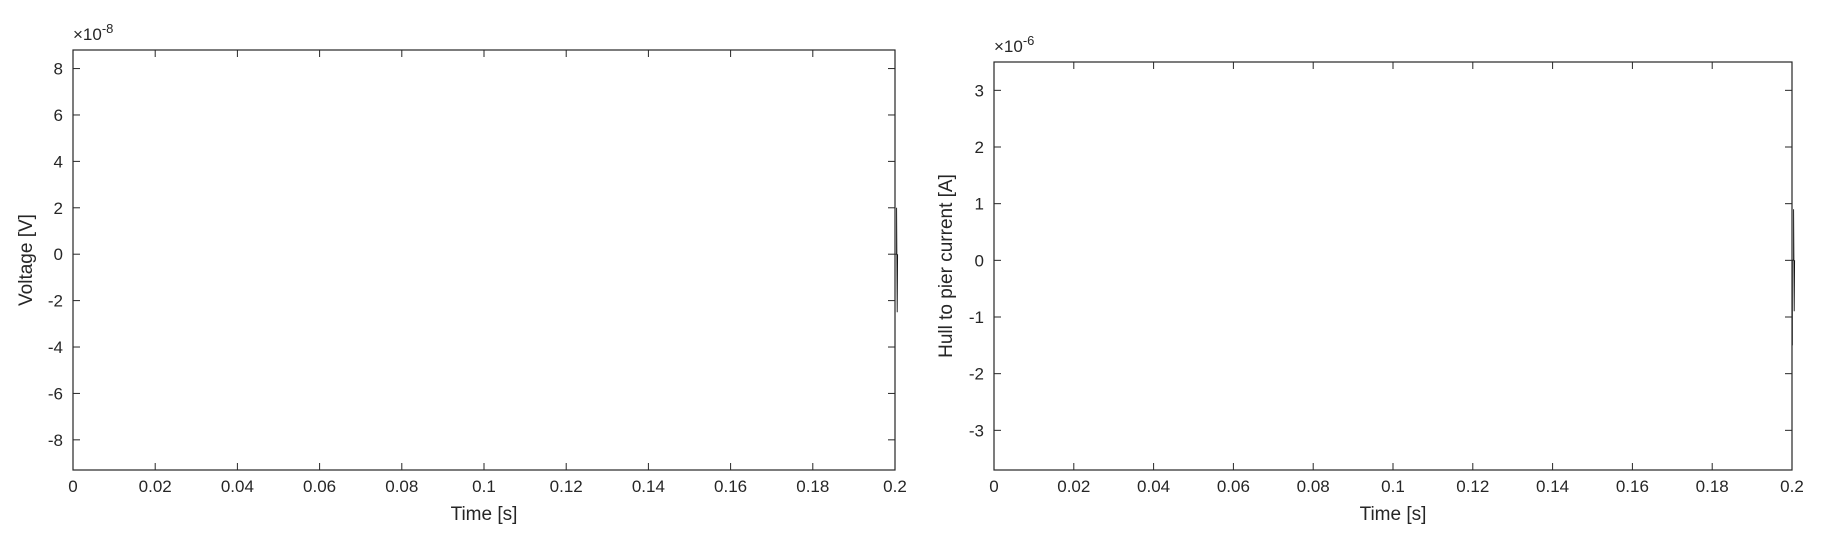 The width and height of the screenshot is (1839, 543). Describe the element at coordinates (55, 393) in the screenshot. I see `y-tick-label: -6` at that location.